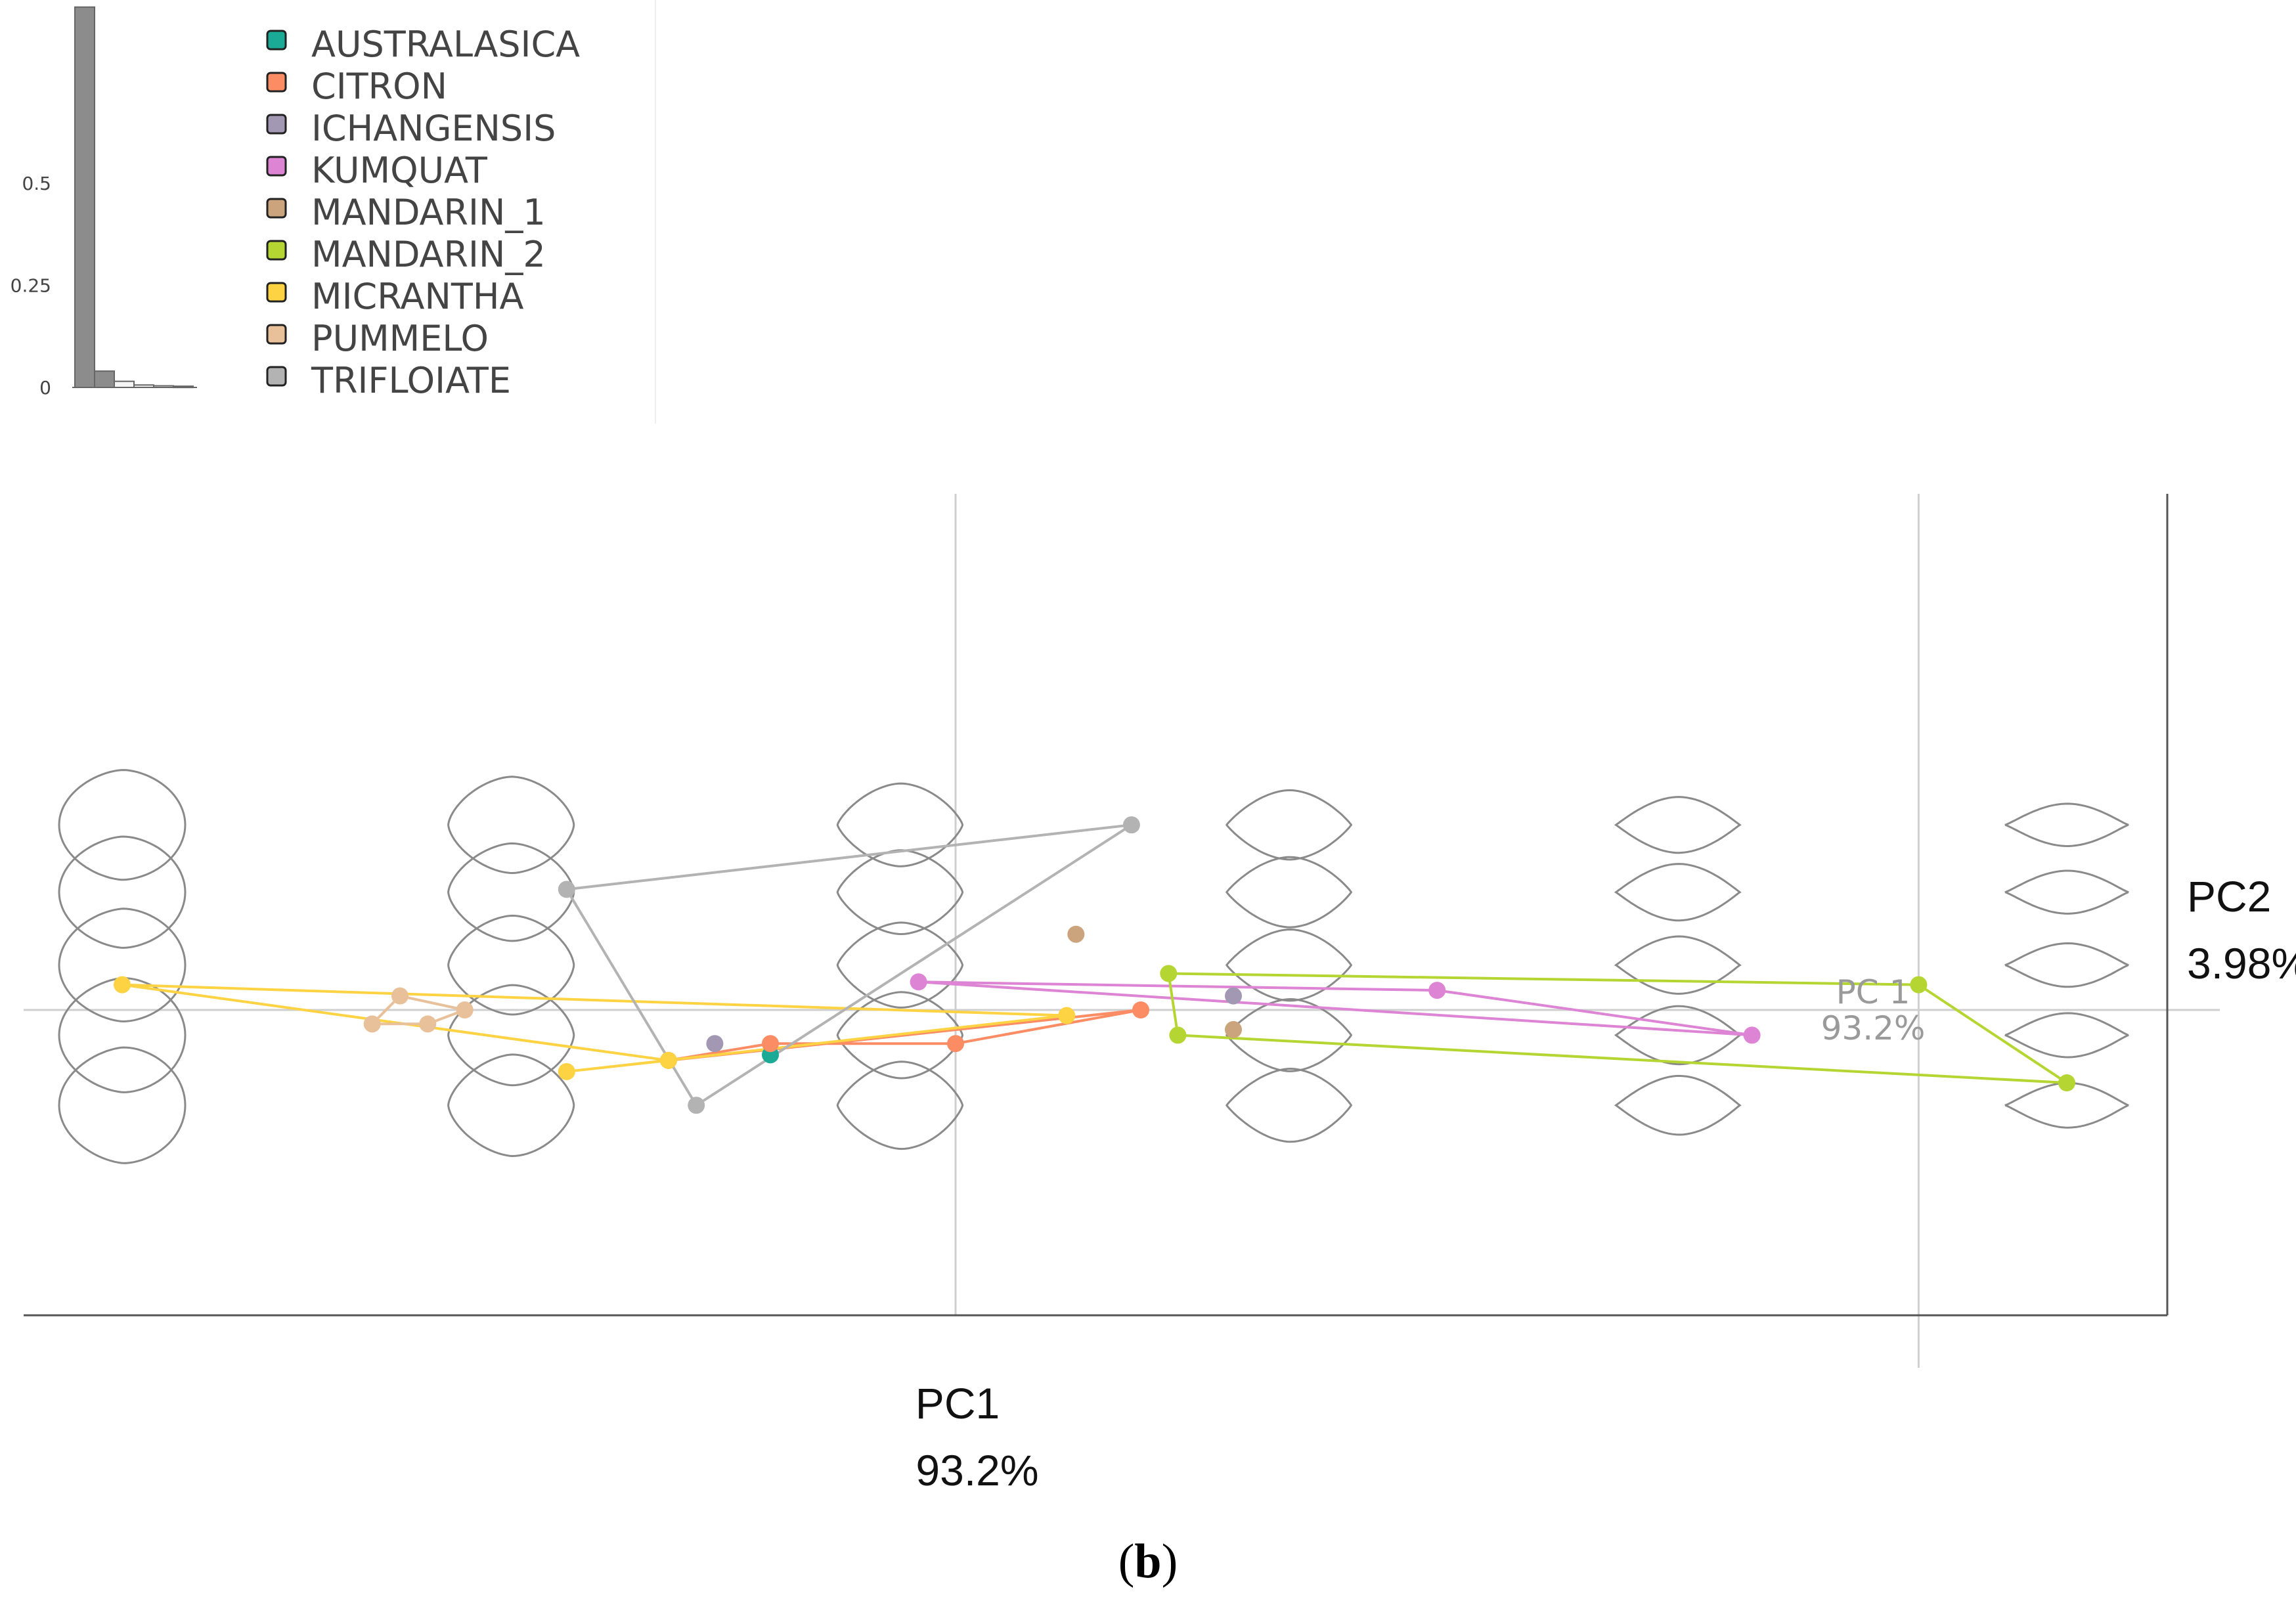 This screenshot has width=2296, height=1597. Describe the element at coordinates (36, 183) in the screenshot. I see `eigenvalue-tick-label: 0.5` at that location.